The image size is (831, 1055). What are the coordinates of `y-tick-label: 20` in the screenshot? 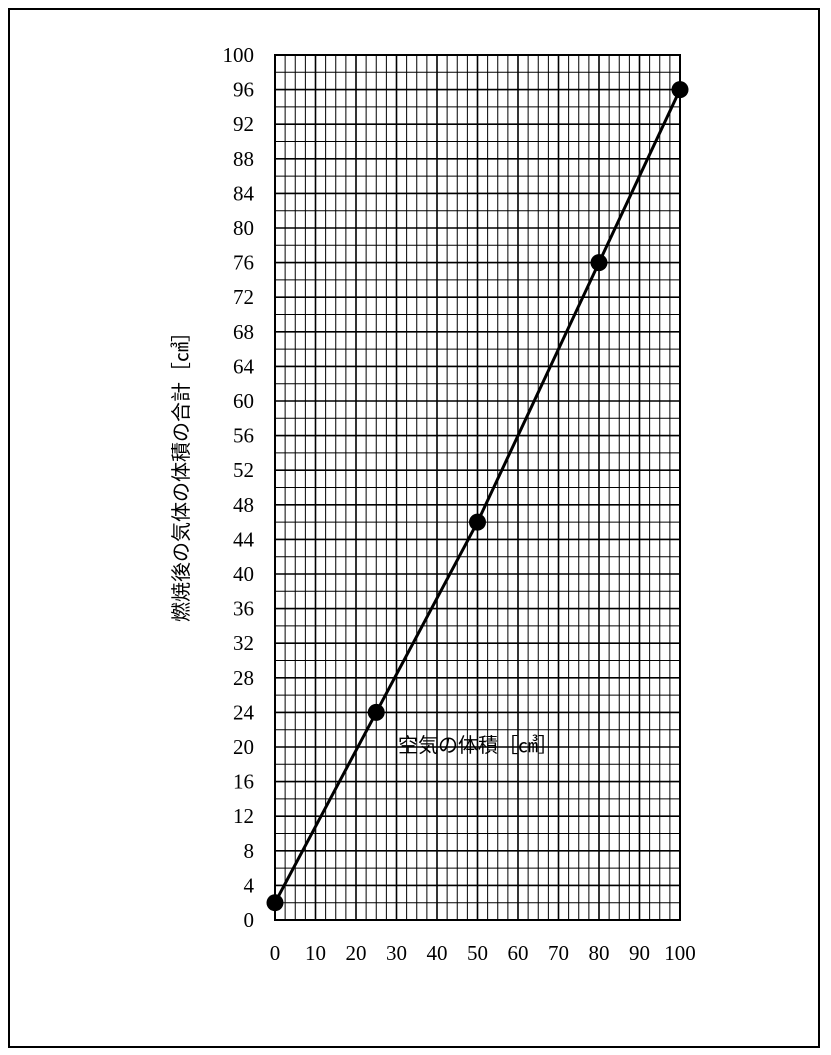 It's located at (243, 747).